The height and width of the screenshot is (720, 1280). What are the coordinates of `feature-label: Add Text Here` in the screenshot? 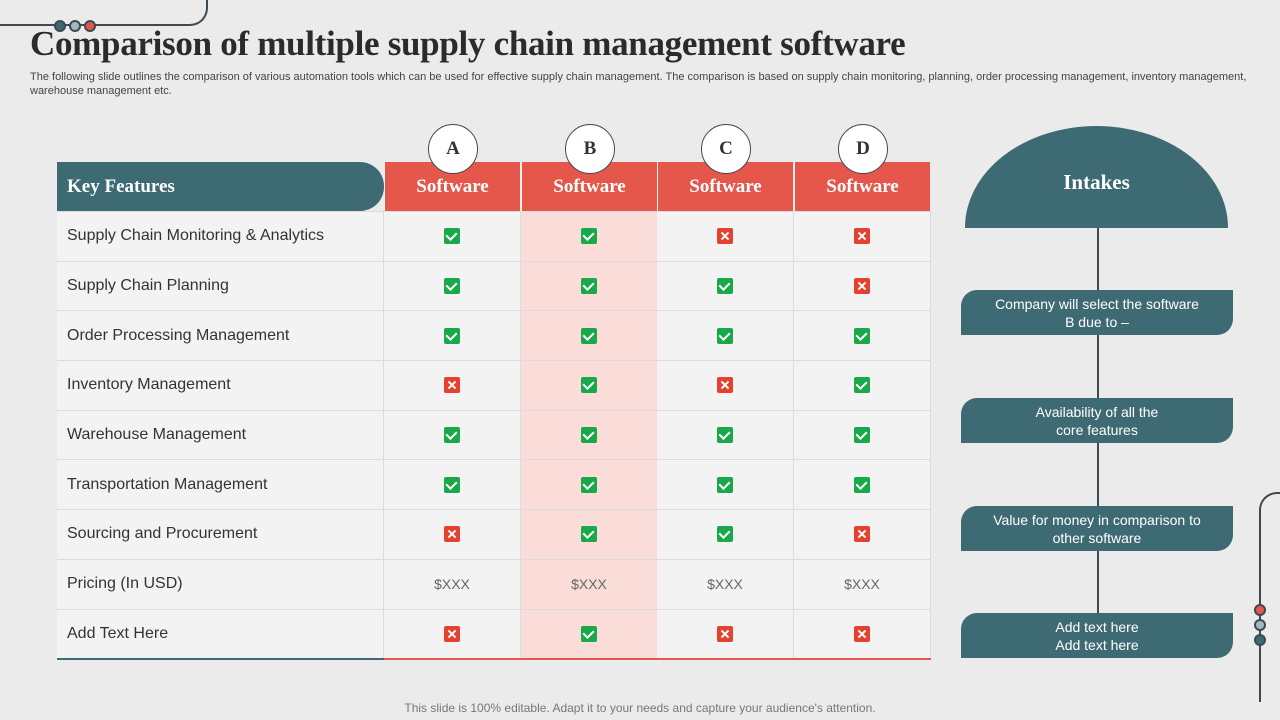 It's located at (220, 634).